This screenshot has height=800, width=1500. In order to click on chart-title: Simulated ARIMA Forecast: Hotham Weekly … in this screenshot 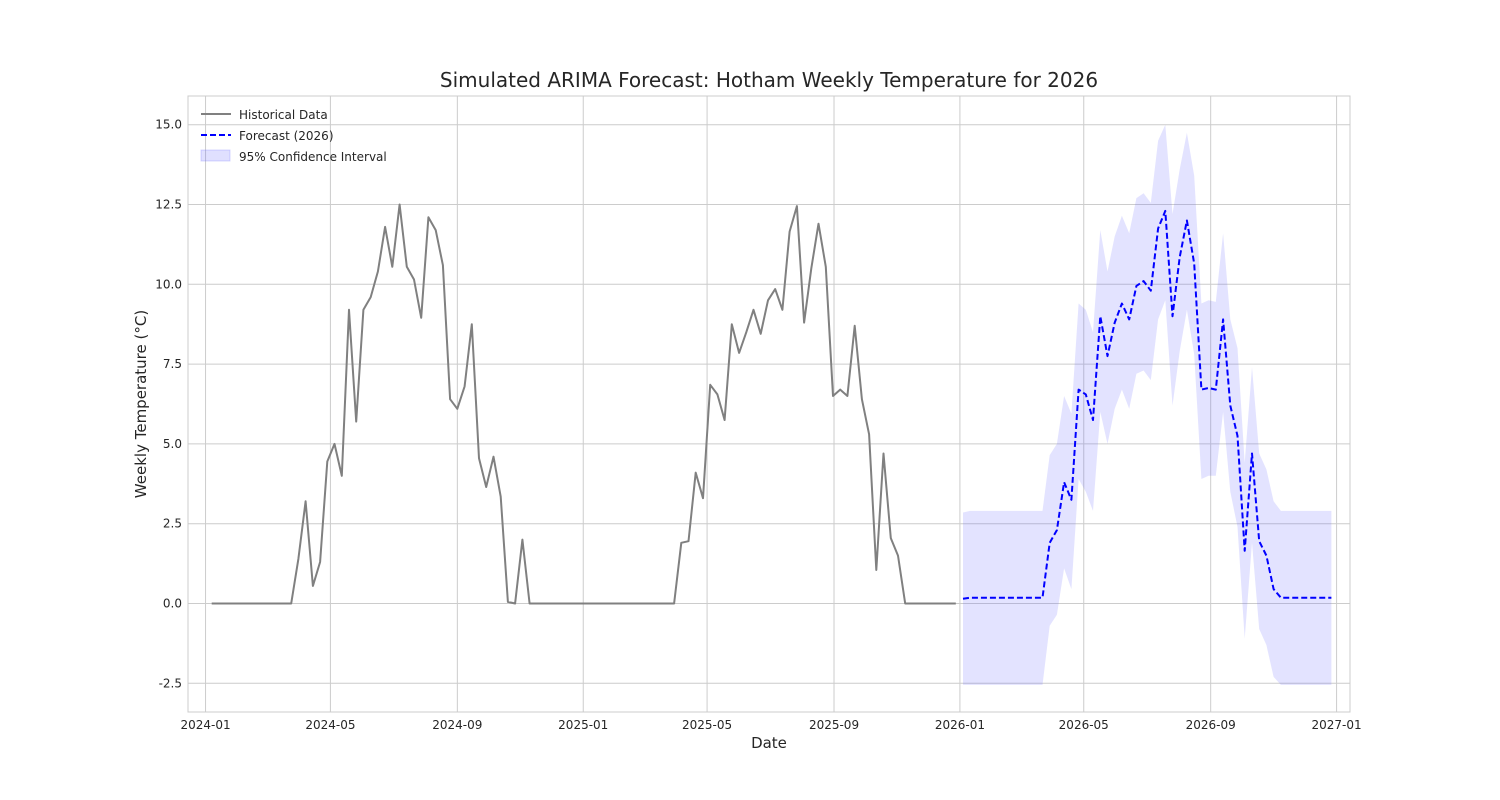, I will do `click(769, 80)`.